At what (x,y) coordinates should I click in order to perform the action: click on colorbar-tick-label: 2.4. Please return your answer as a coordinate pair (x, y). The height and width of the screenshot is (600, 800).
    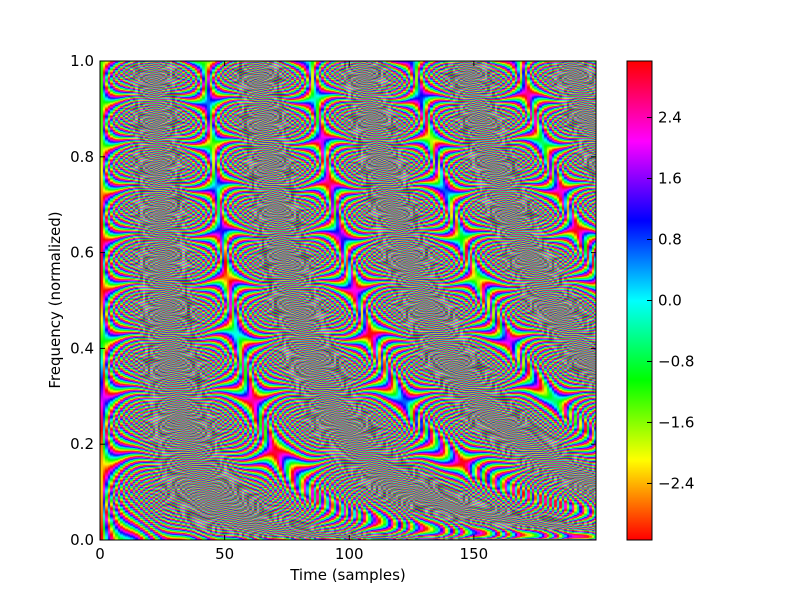
    Looking at the image, I should click on (670, 118).